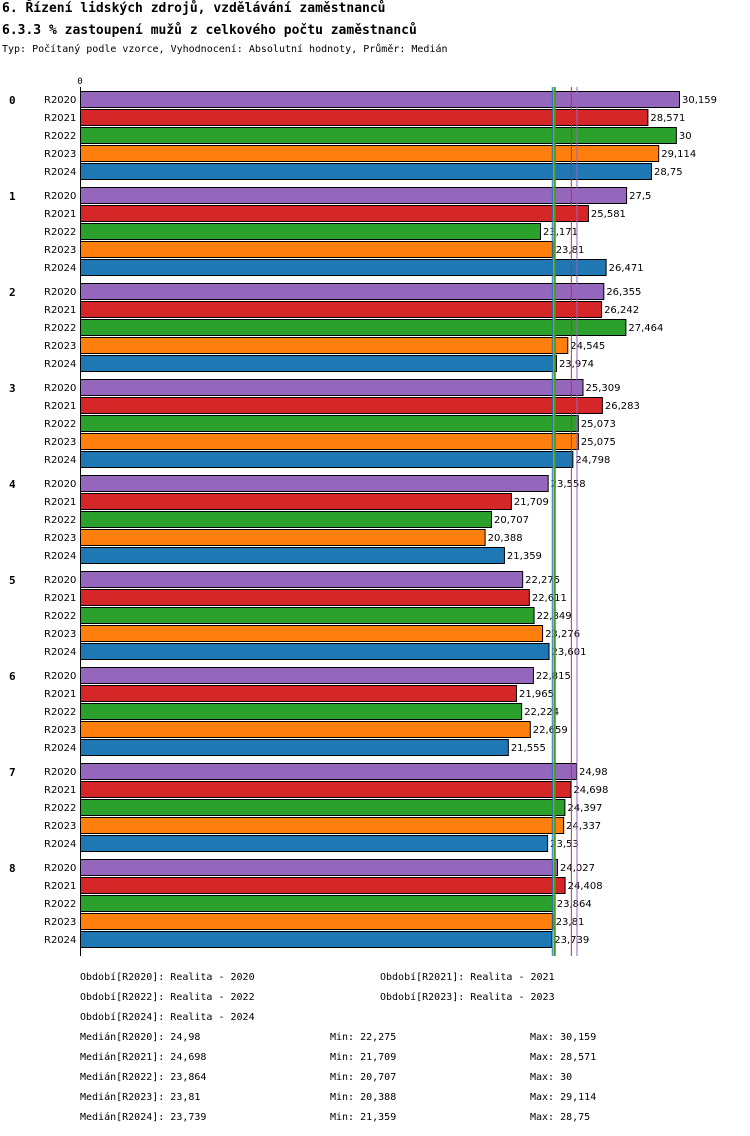  I want to click on value-label: 20,388, so click(505, 538).